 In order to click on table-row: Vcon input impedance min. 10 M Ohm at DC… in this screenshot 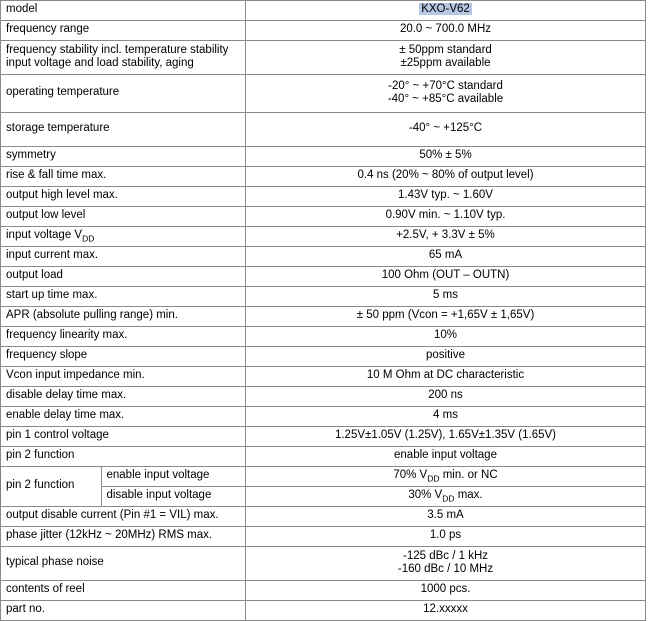, I will do `click(323, 376)`.